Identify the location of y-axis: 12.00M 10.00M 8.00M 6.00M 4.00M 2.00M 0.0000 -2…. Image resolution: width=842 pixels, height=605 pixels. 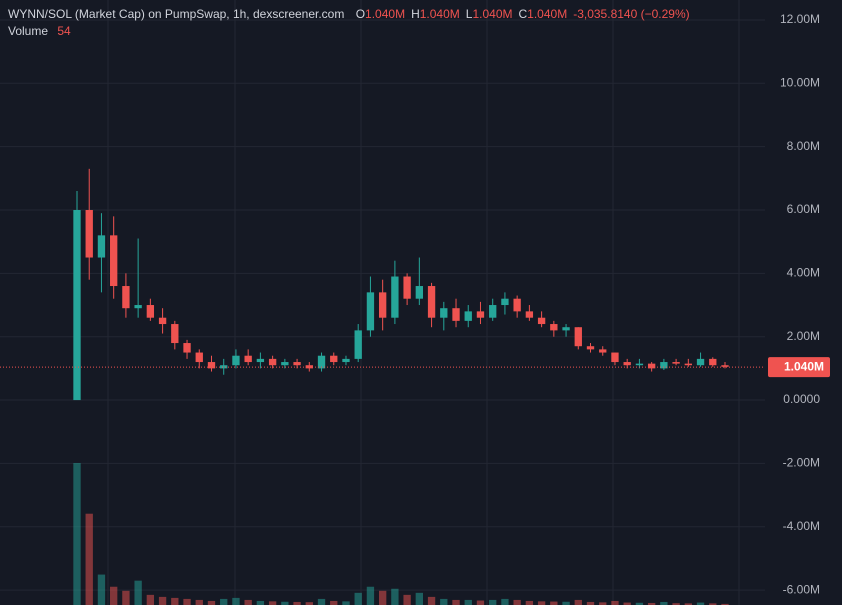
(799, 304).